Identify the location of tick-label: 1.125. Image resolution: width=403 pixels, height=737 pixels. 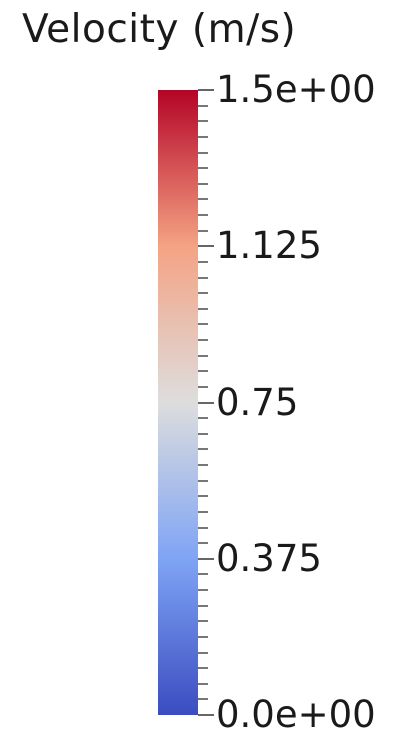
(269, 246).